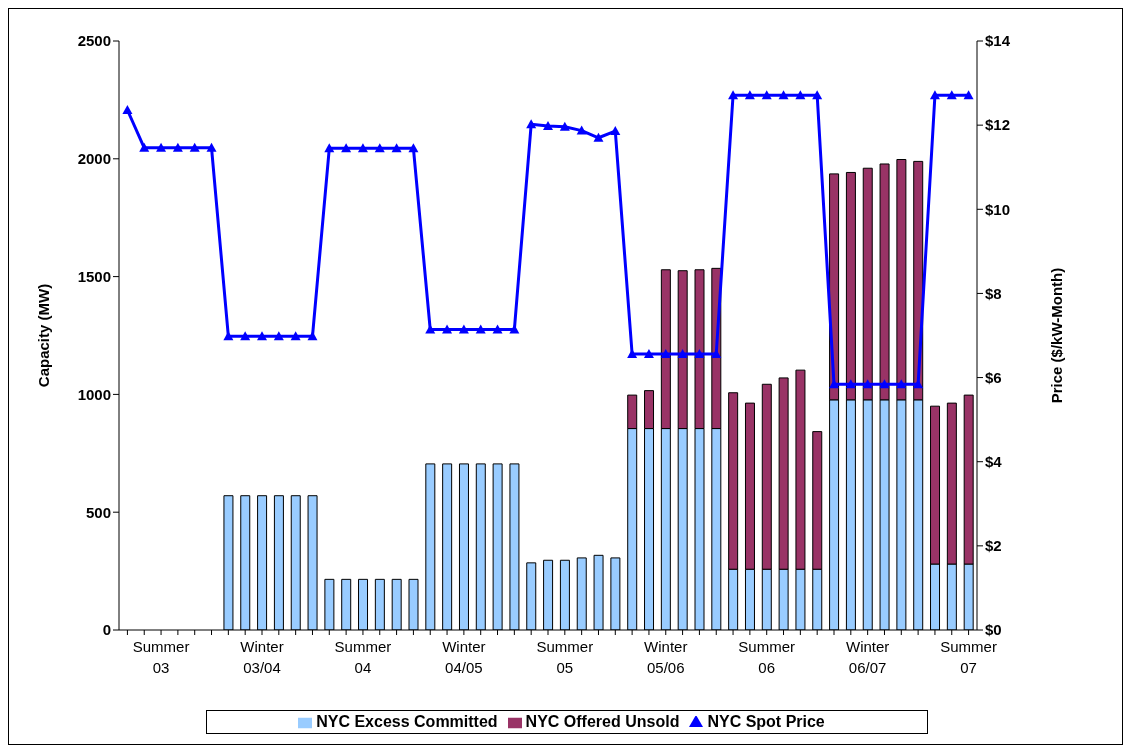 This screenshot has width=1131, height=752. Describe the element at coordinates (994, 462) in the screenshot. I see `y2-tick-label: $4` at that location.